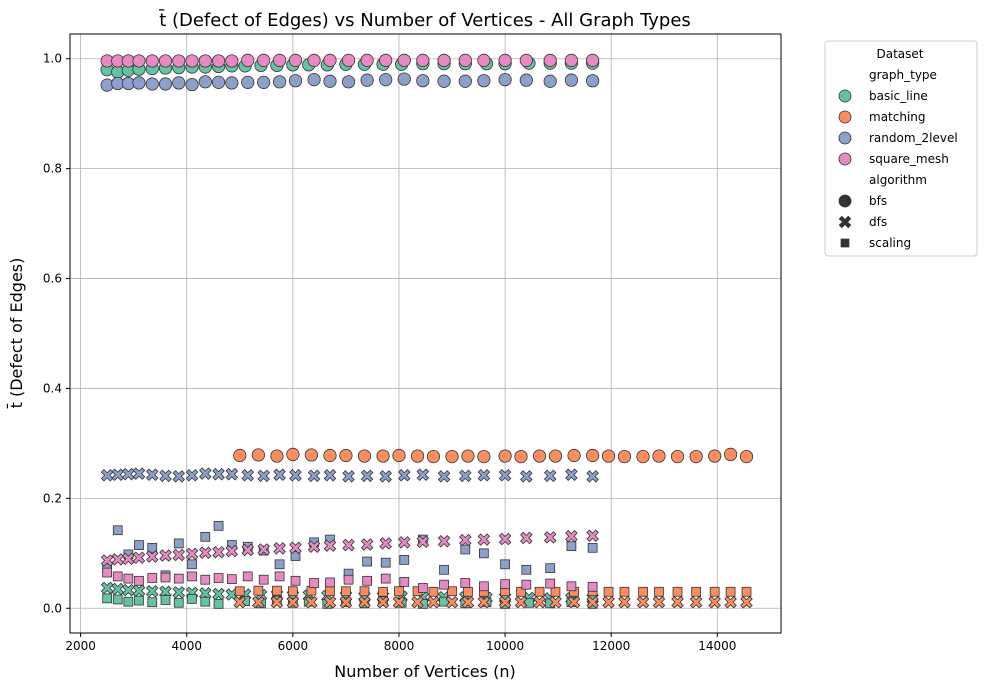  I want to click on legend-entry-random_2level: random_2level, so click(898, 138).